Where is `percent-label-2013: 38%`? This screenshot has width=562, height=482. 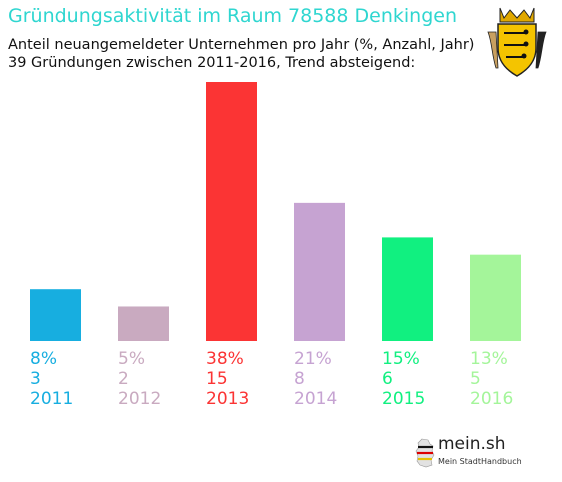 percent-label-2013: 38% is located at coordinates (225, 359).